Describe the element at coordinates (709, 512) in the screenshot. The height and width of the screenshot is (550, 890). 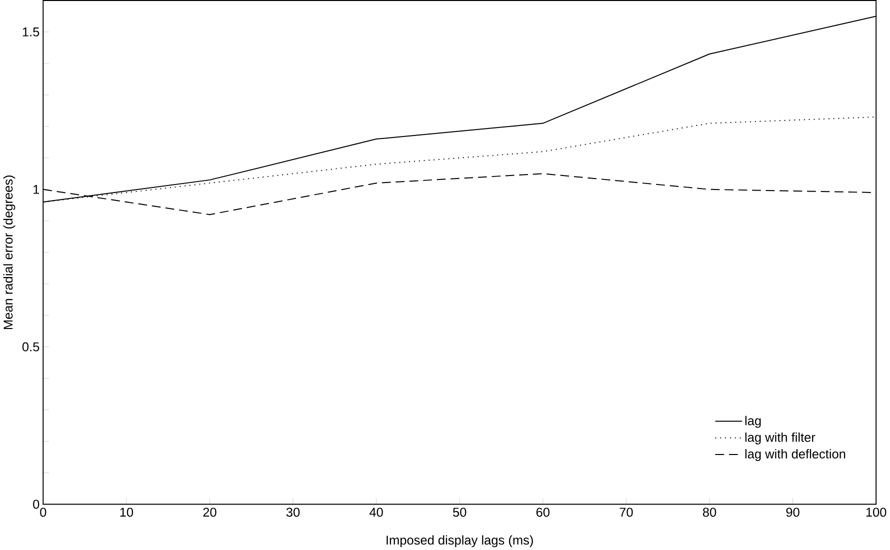
I see `x-tick-label: 80` at that location.